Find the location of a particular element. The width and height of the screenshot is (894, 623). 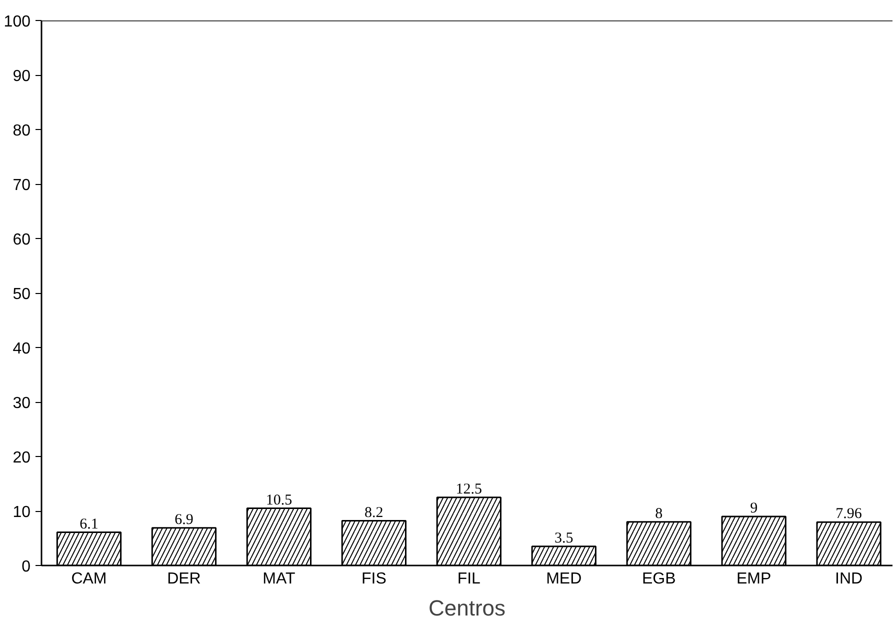

y-tick-label: 70 is located at coordinates (21, 185).